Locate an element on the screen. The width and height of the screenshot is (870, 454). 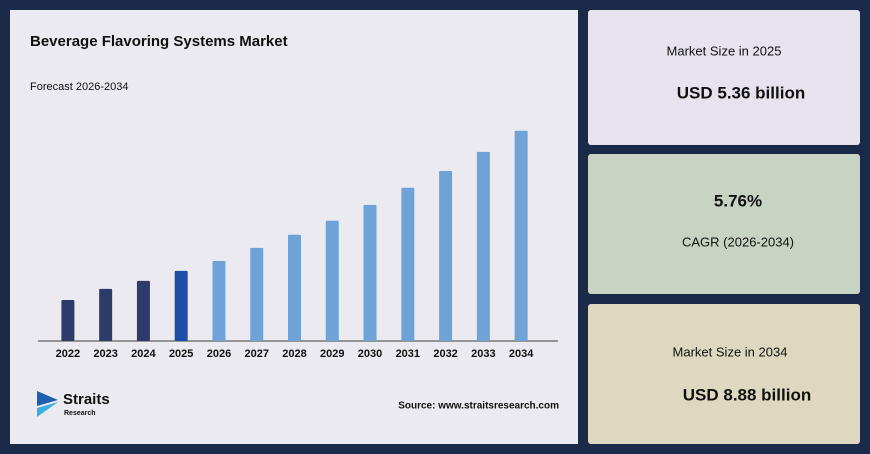
card-label: Market Size in 2025 is located at coordinates (724, 50).